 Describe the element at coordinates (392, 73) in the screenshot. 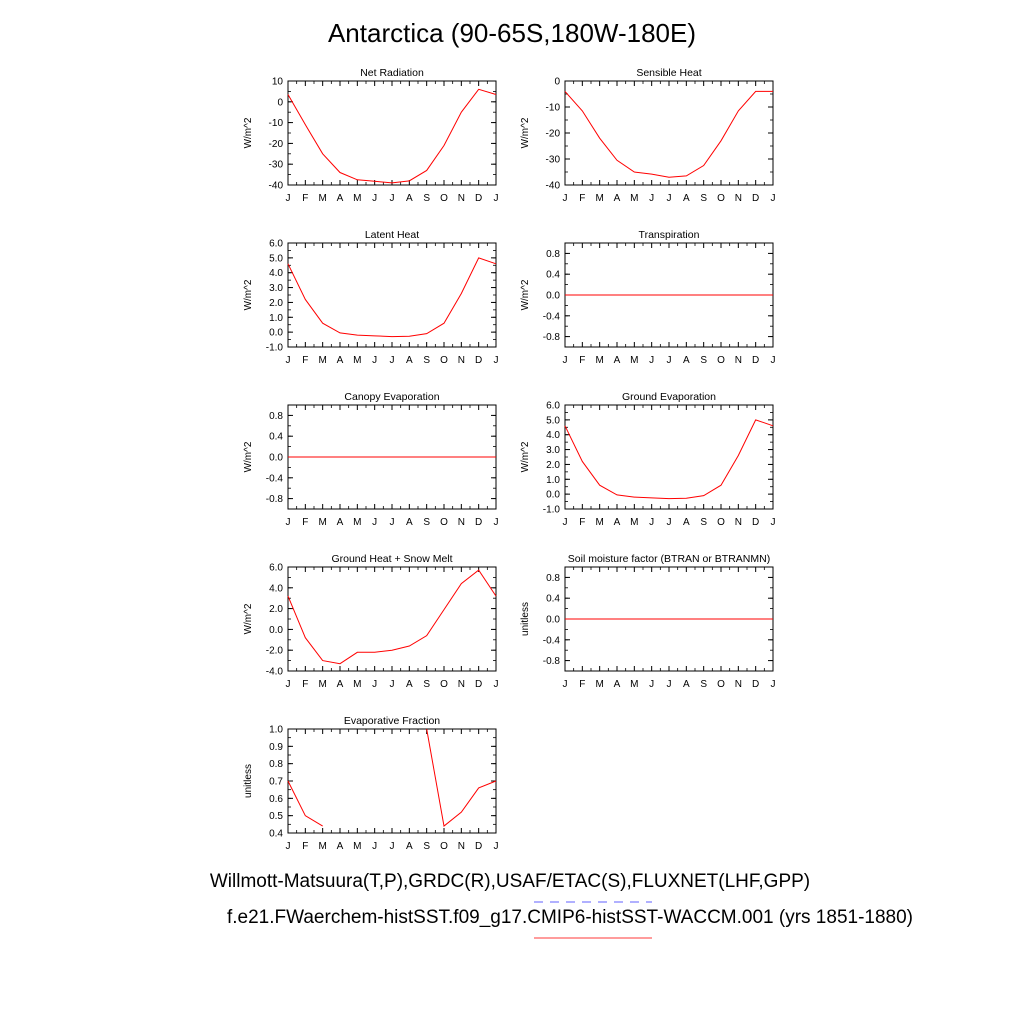

I see `panel-title: Net Radiation` at that location.